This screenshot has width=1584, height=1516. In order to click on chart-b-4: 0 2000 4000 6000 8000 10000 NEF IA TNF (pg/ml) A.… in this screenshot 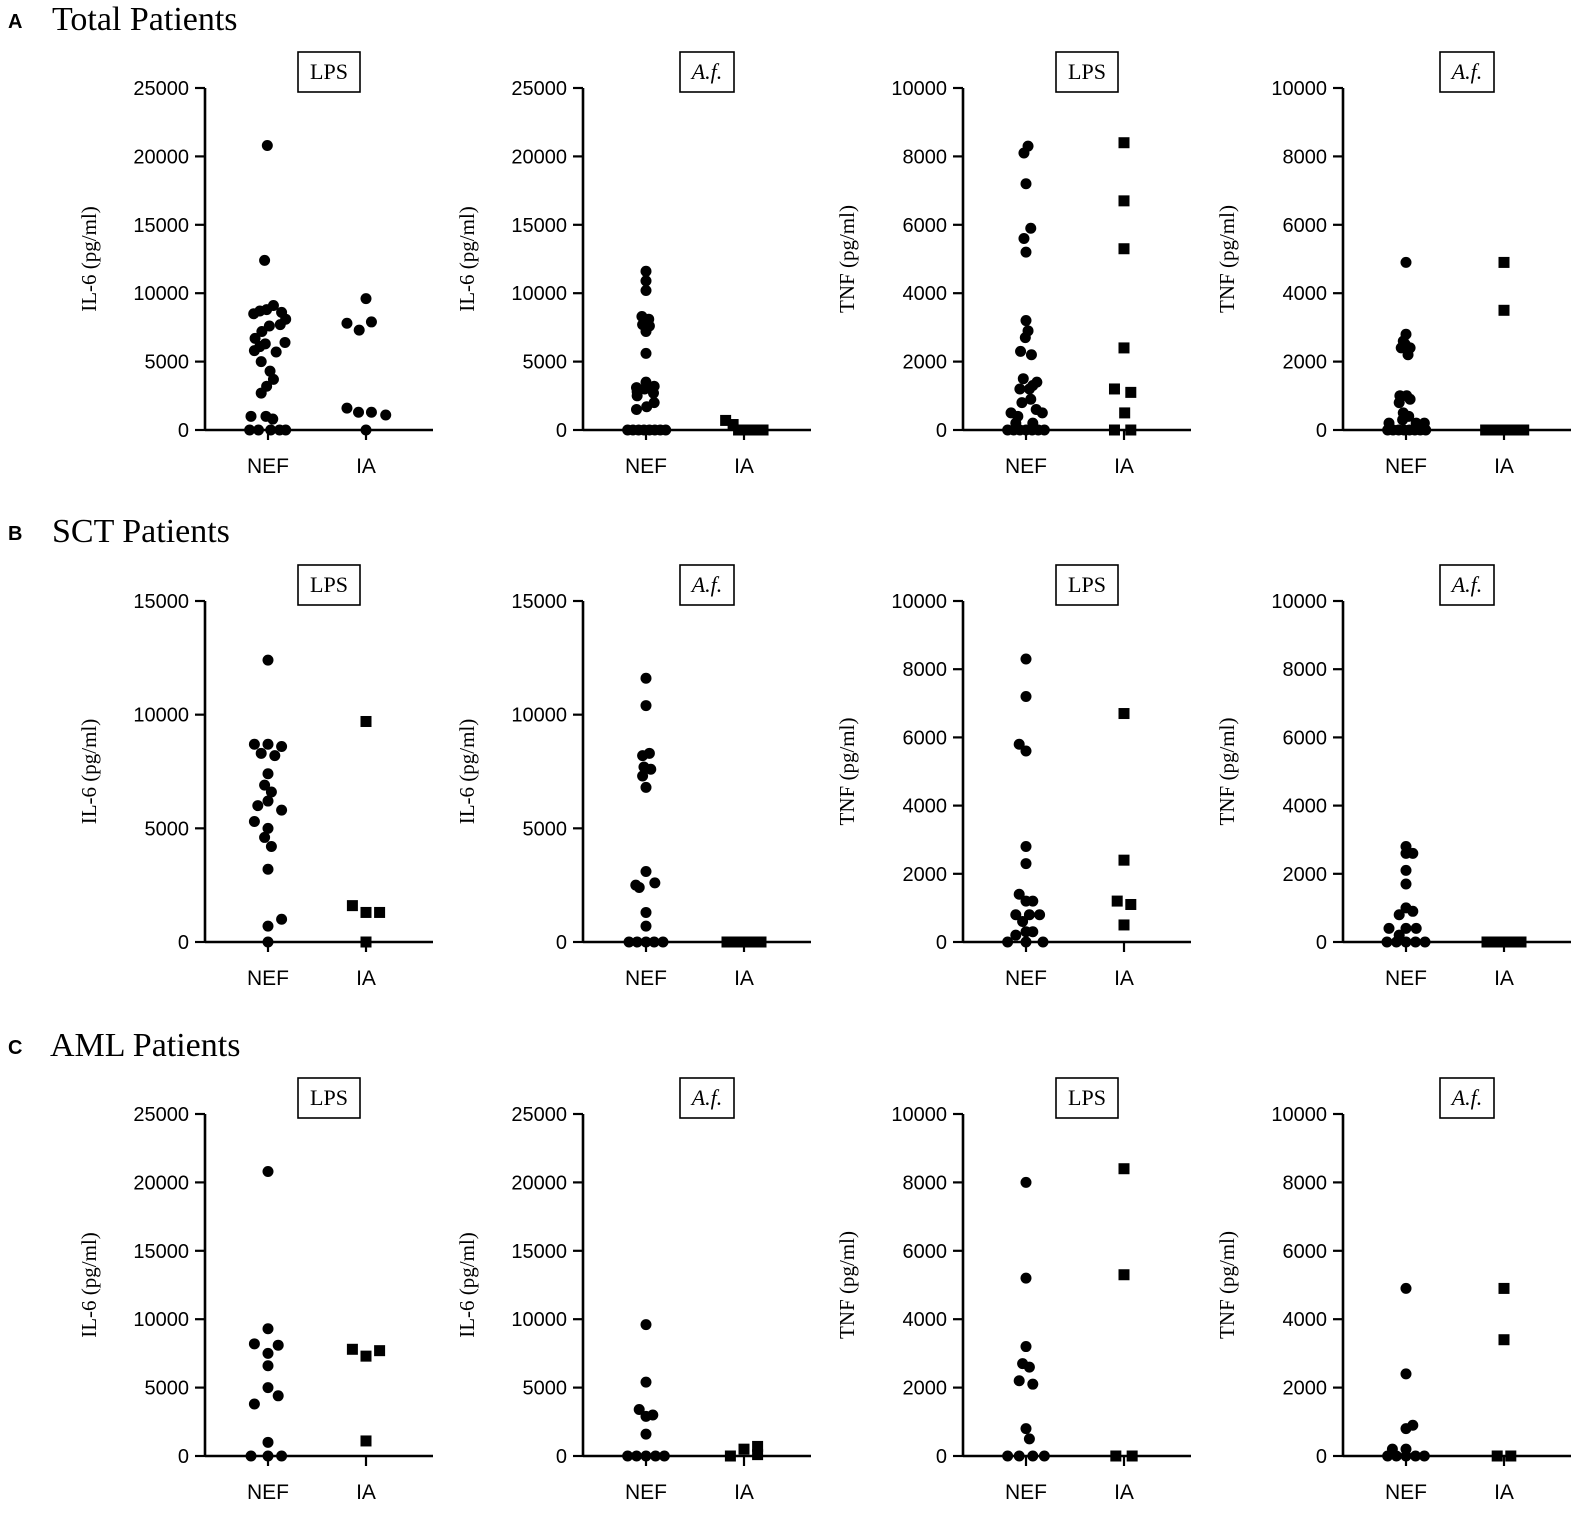, I will do `click(1393, 777)`.